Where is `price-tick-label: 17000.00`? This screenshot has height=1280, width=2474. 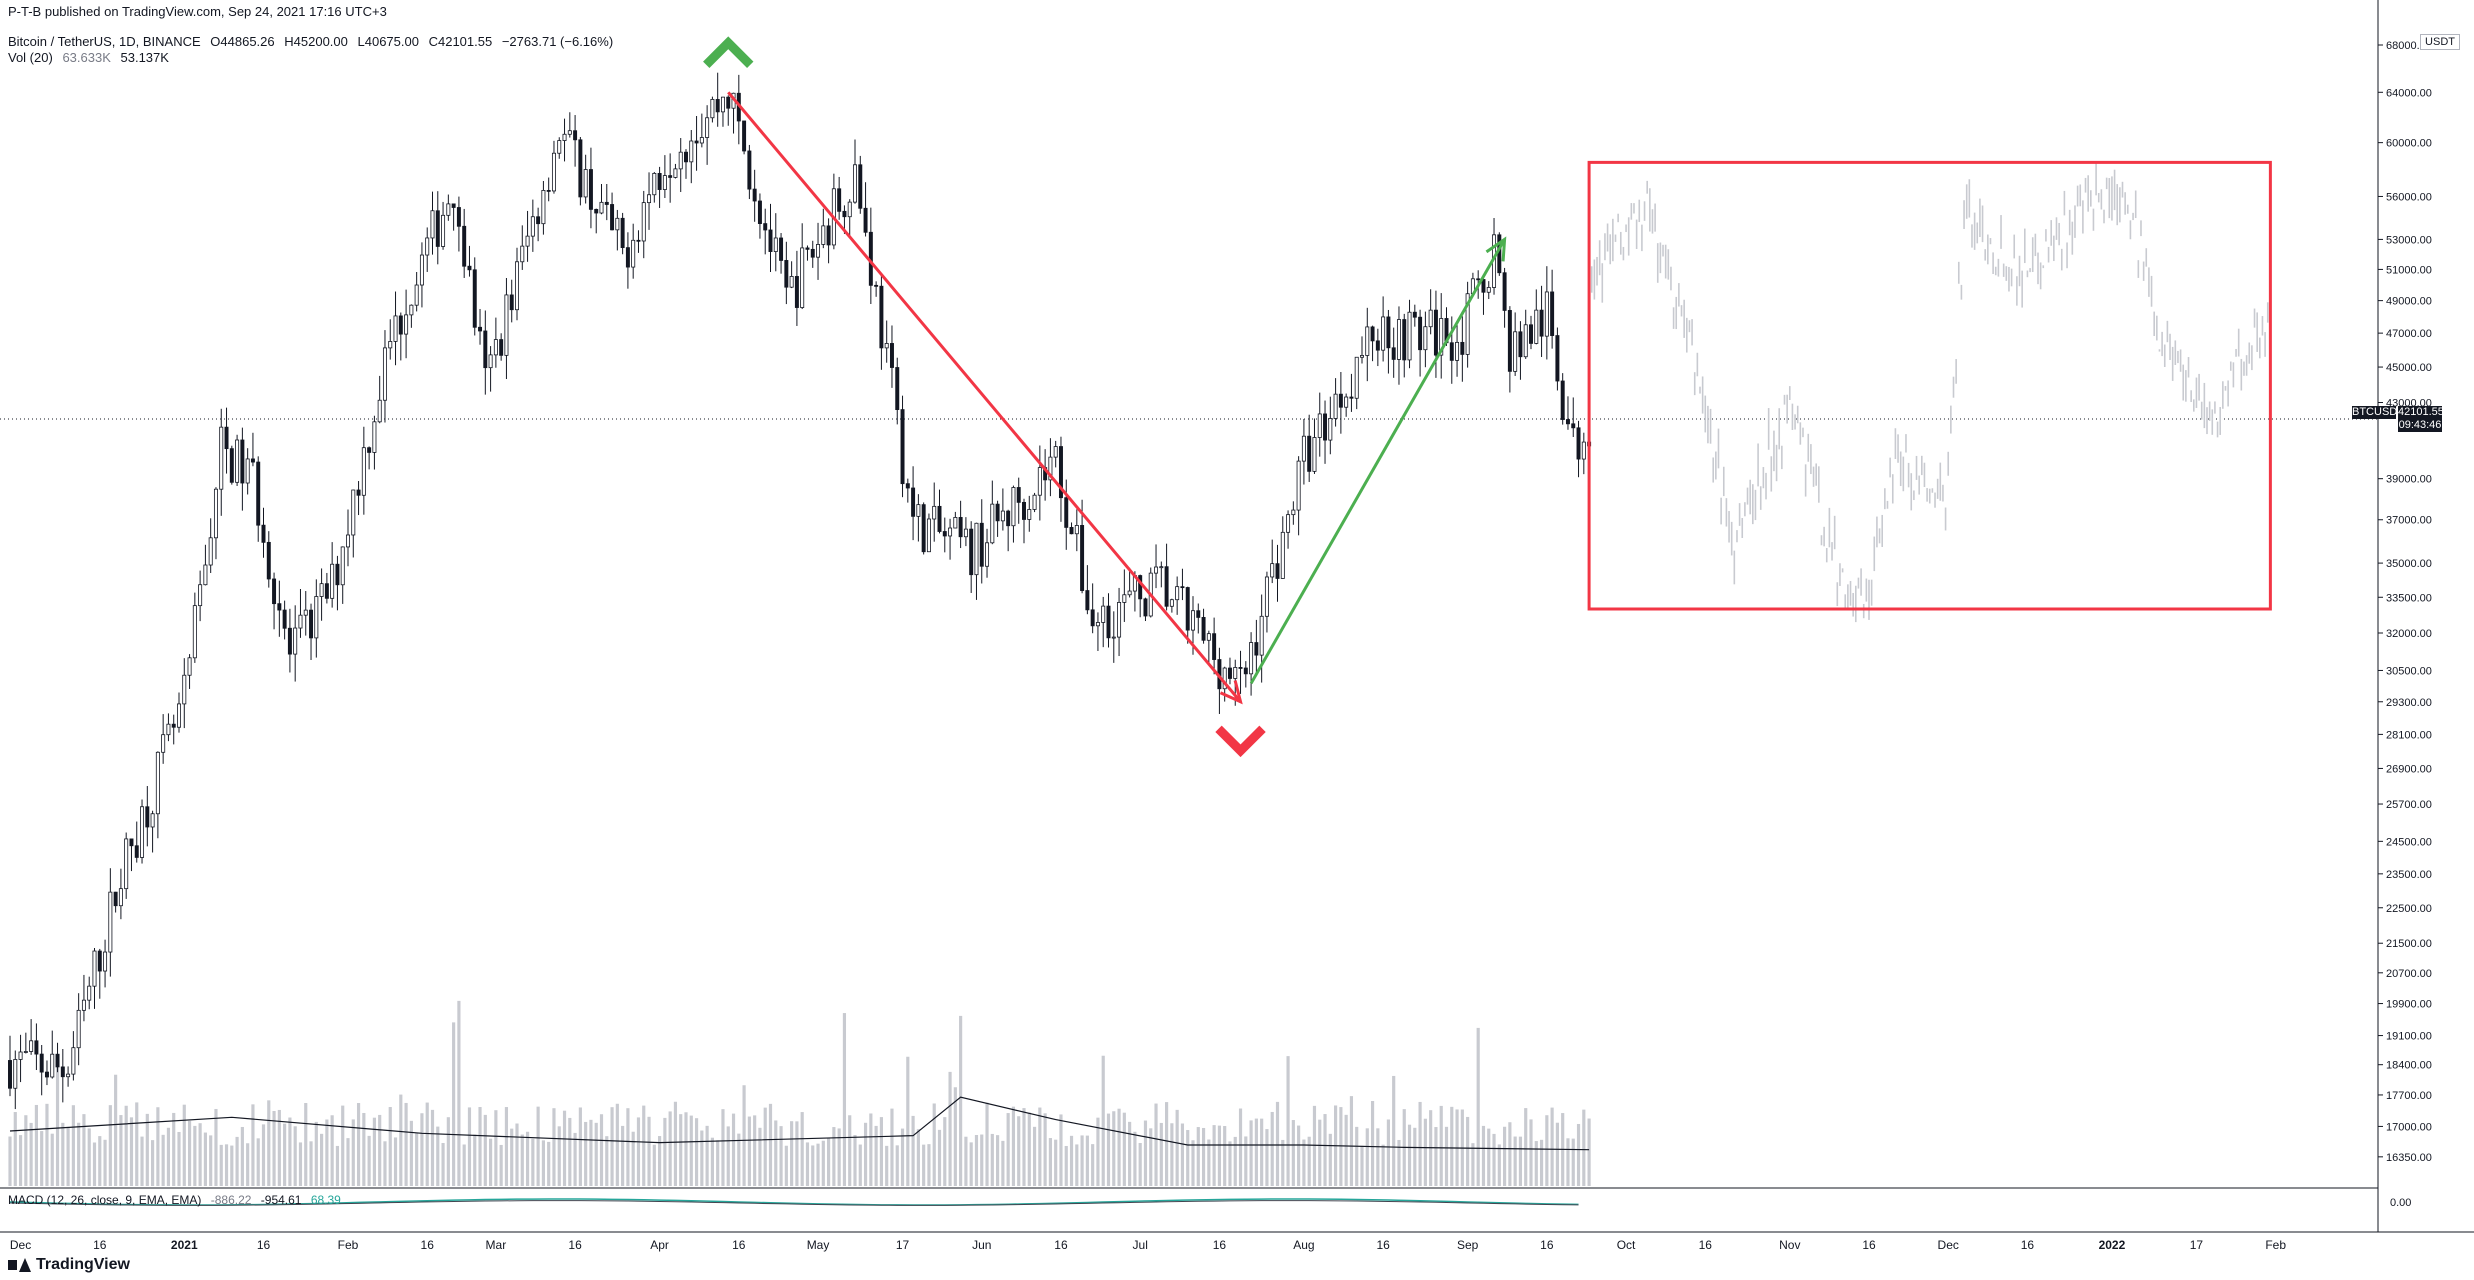
price-tick-label: 17000.00 is located at coordinates (2409, 1127).